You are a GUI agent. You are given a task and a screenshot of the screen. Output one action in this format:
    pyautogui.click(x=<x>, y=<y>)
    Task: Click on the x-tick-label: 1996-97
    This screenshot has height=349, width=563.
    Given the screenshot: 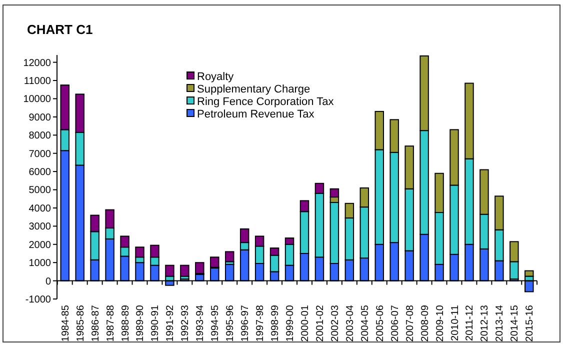 What is the action you would take?
    pyautogui.click(x=246, y=323)
    